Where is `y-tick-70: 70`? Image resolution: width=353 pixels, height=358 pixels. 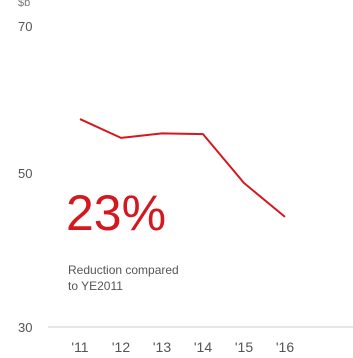 y-tick-70: 70 is located at coordinates (25, 26).